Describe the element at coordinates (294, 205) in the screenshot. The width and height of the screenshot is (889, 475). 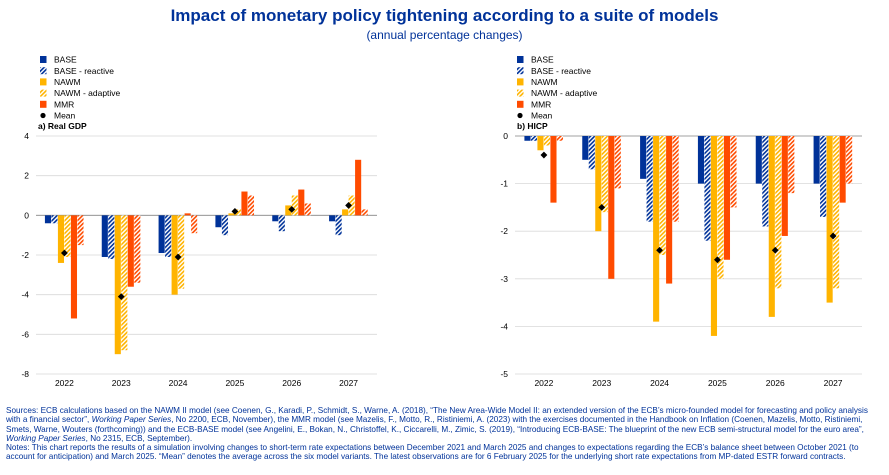
I see `bar-nawm-adaptive-2026` at that location.